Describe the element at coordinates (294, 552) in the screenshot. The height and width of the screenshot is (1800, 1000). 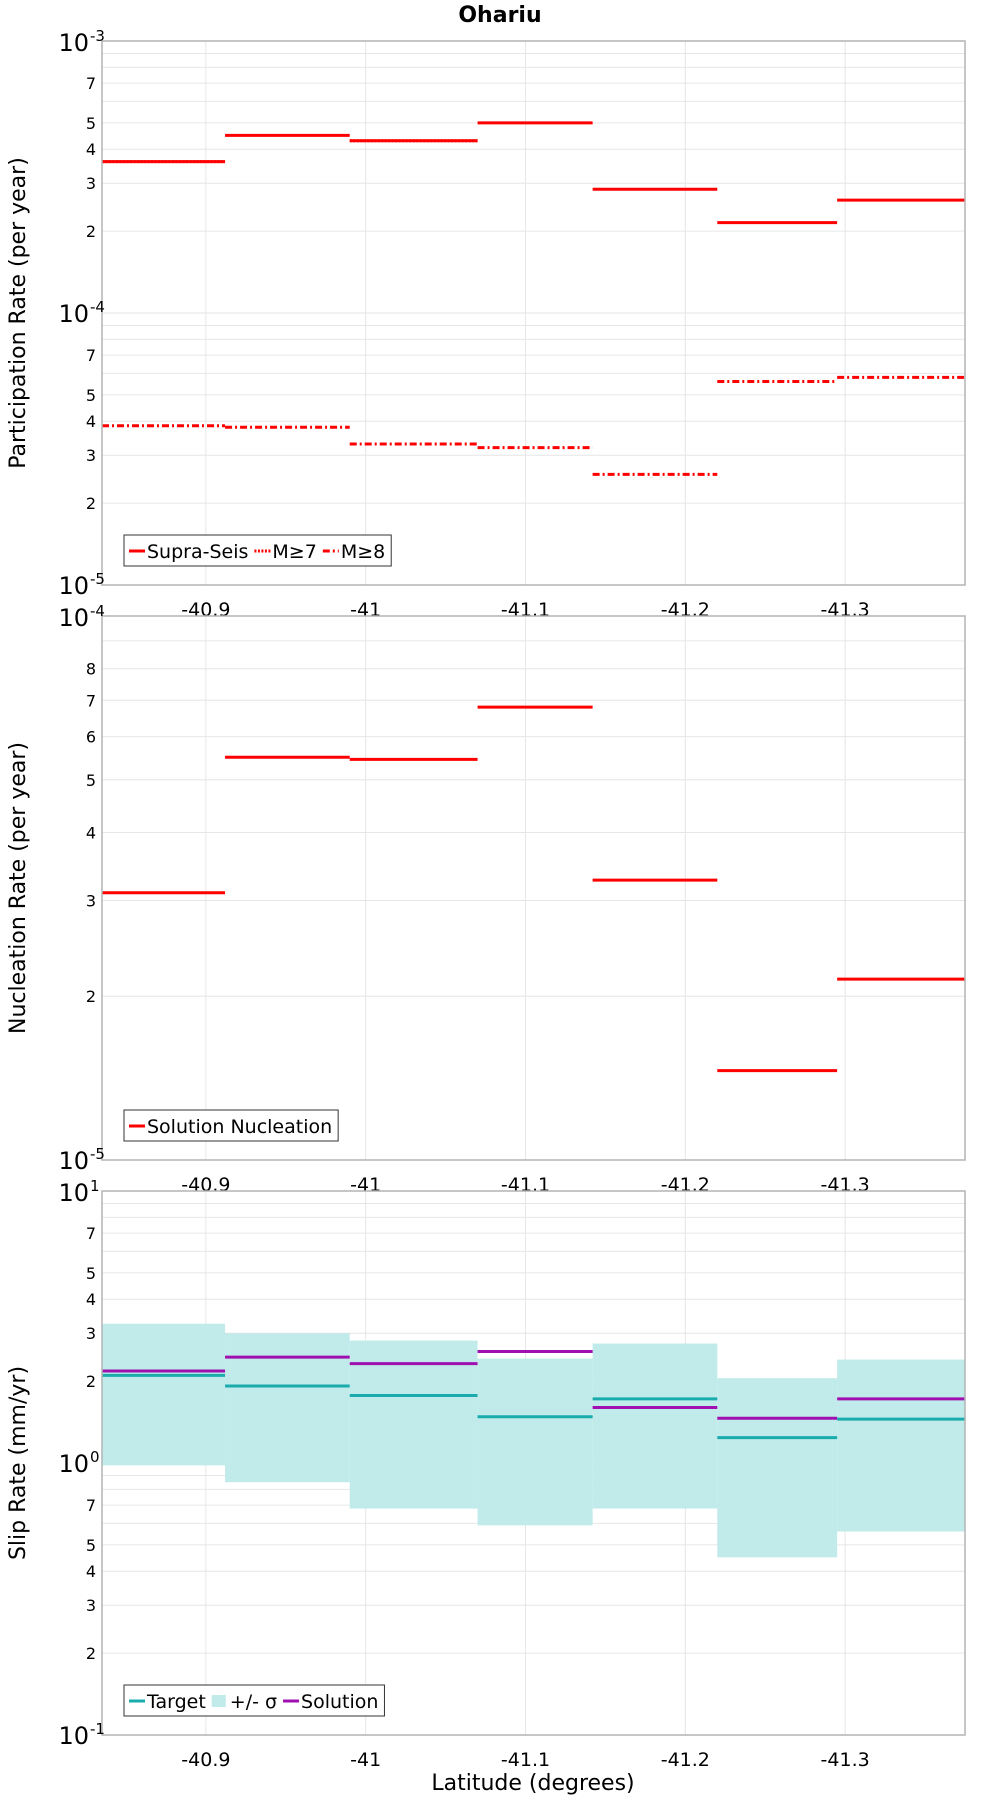
I see `legend-entry: M≥7` at that location.